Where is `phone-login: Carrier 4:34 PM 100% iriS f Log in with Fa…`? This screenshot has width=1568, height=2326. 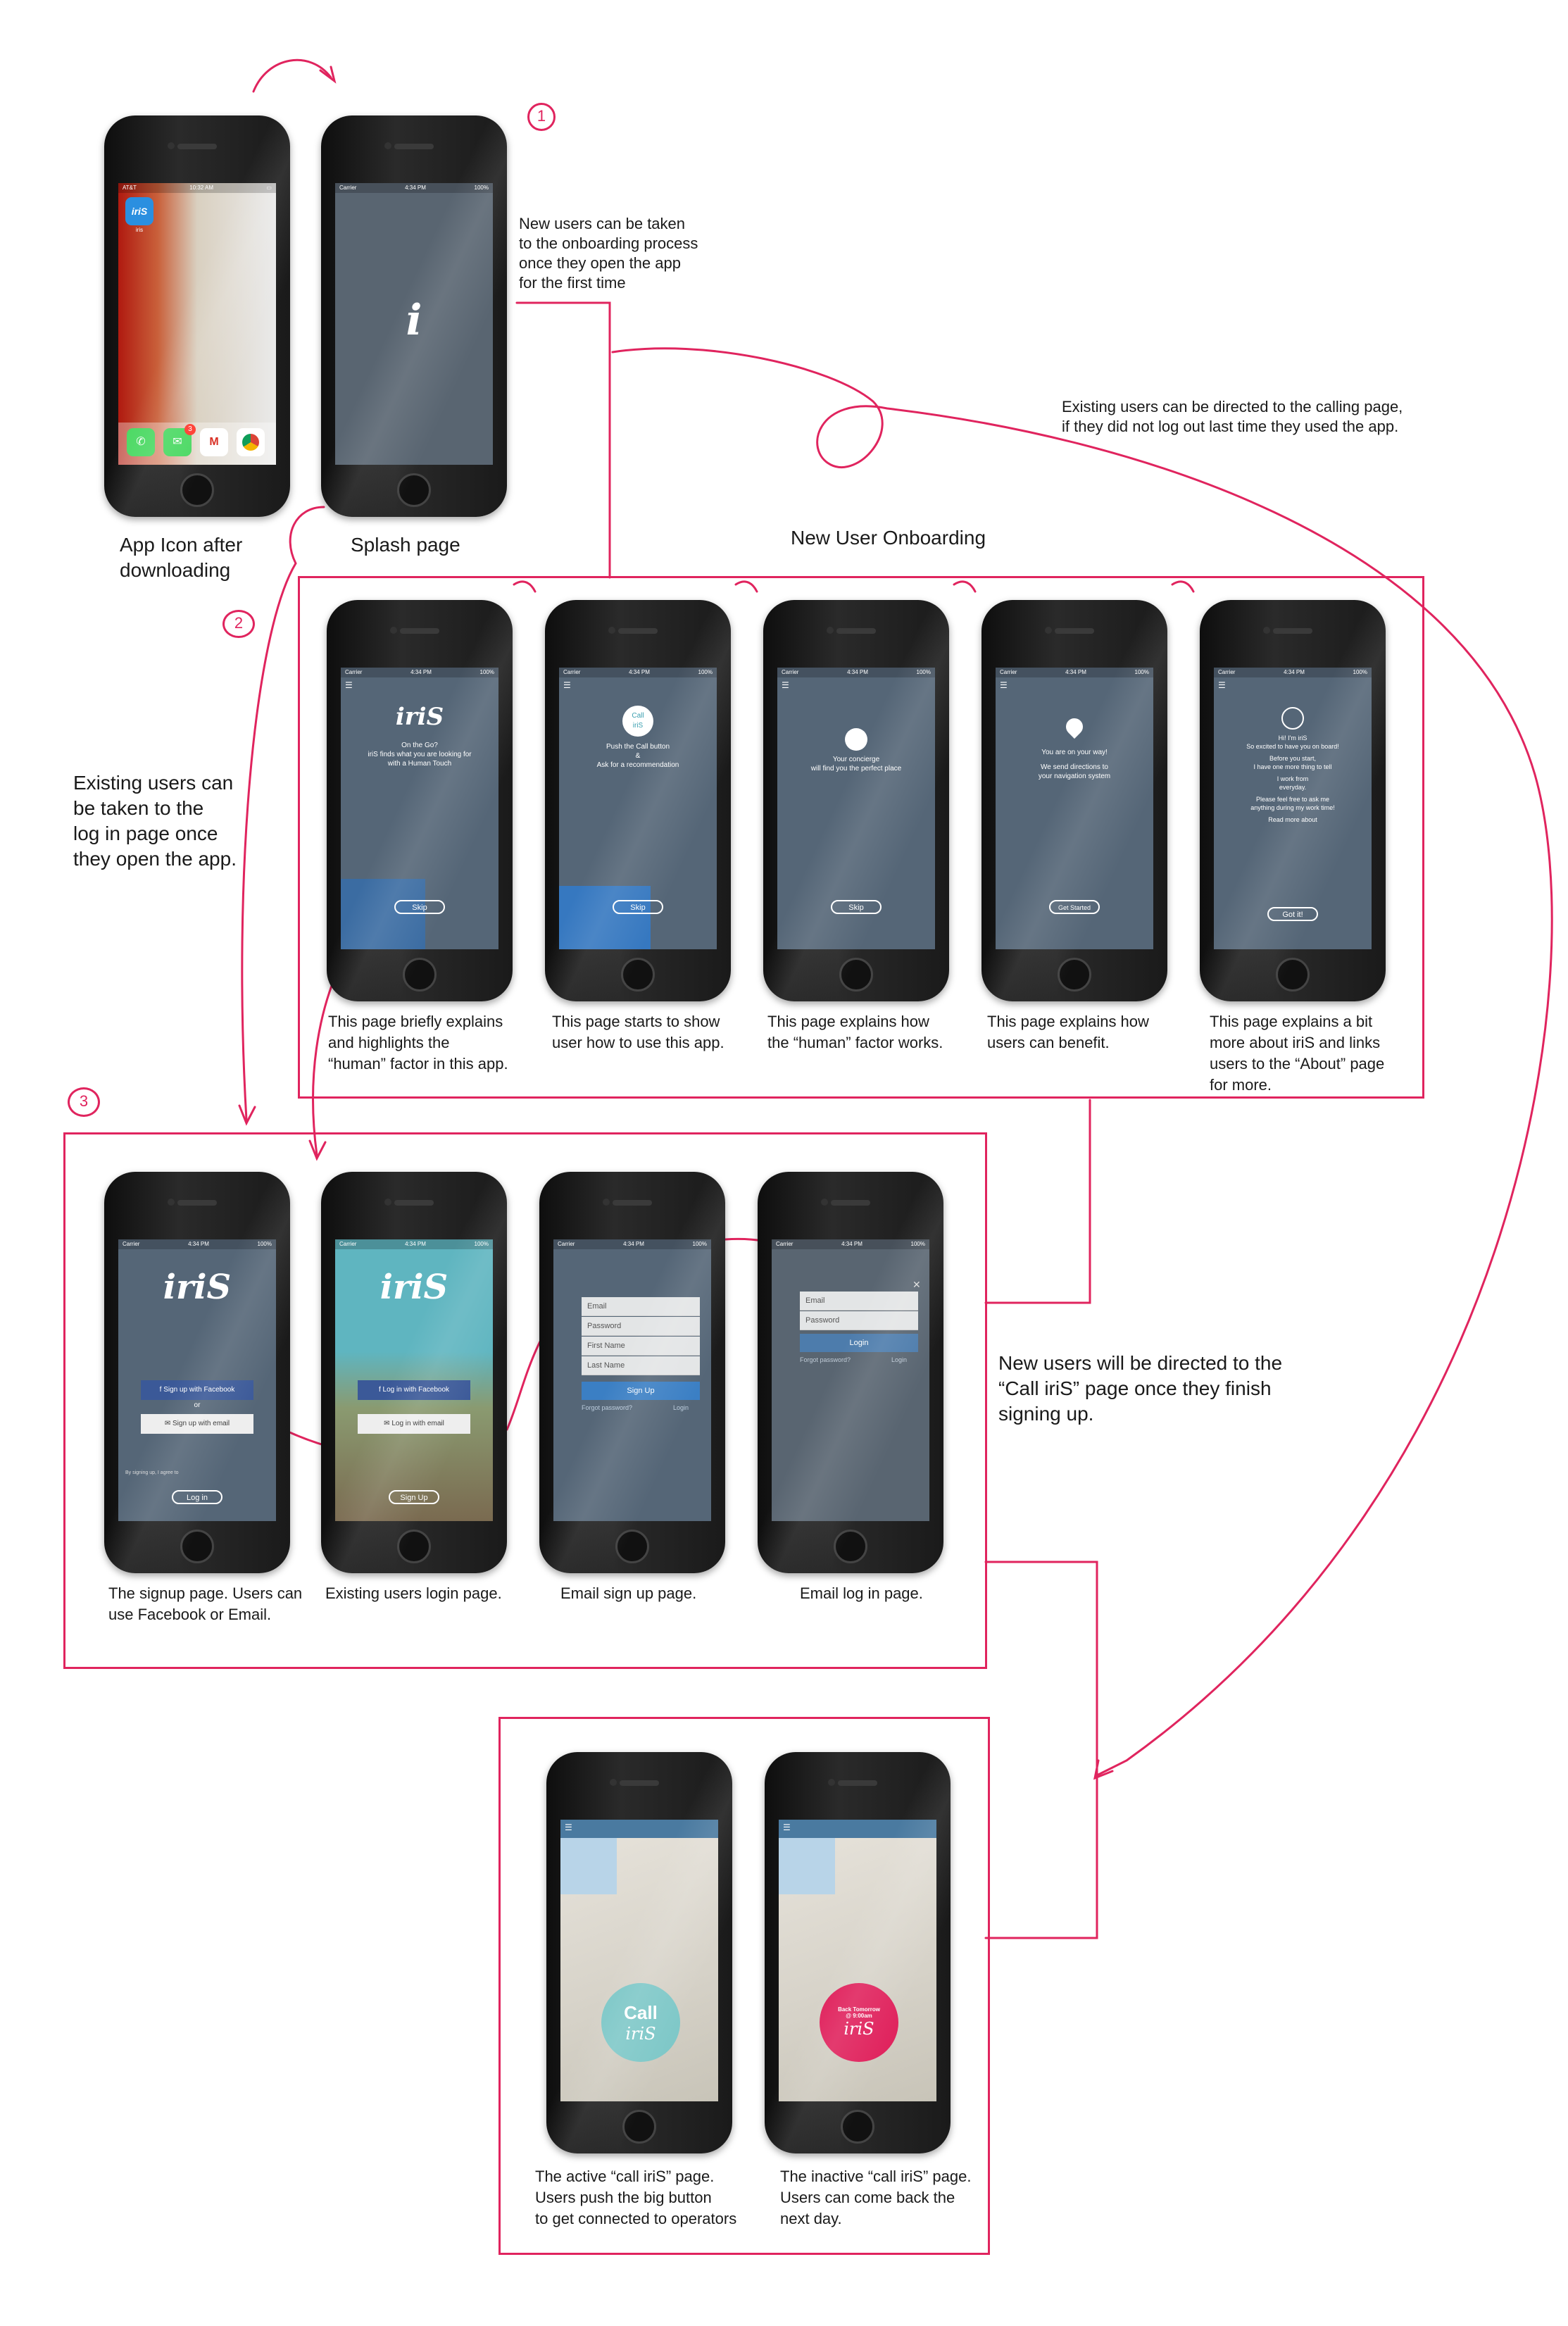 phone-login: Carrier 4:34 PM 100% iriS f Log in with Fa… is located at coordinates (414, 1373).